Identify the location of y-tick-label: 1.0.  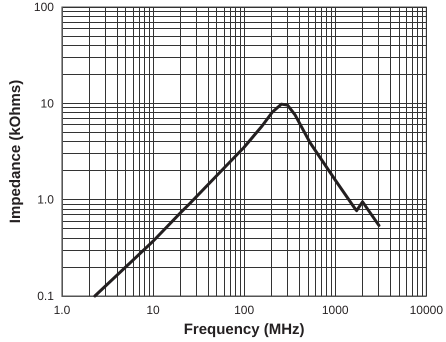
(45, 199).